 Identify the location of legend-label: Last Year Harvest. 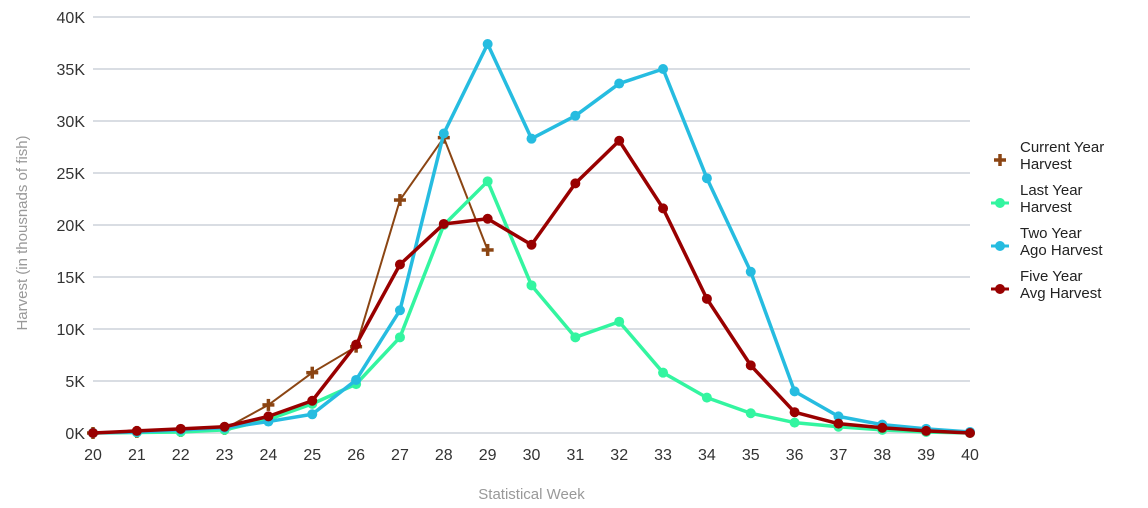
(1051, 199).